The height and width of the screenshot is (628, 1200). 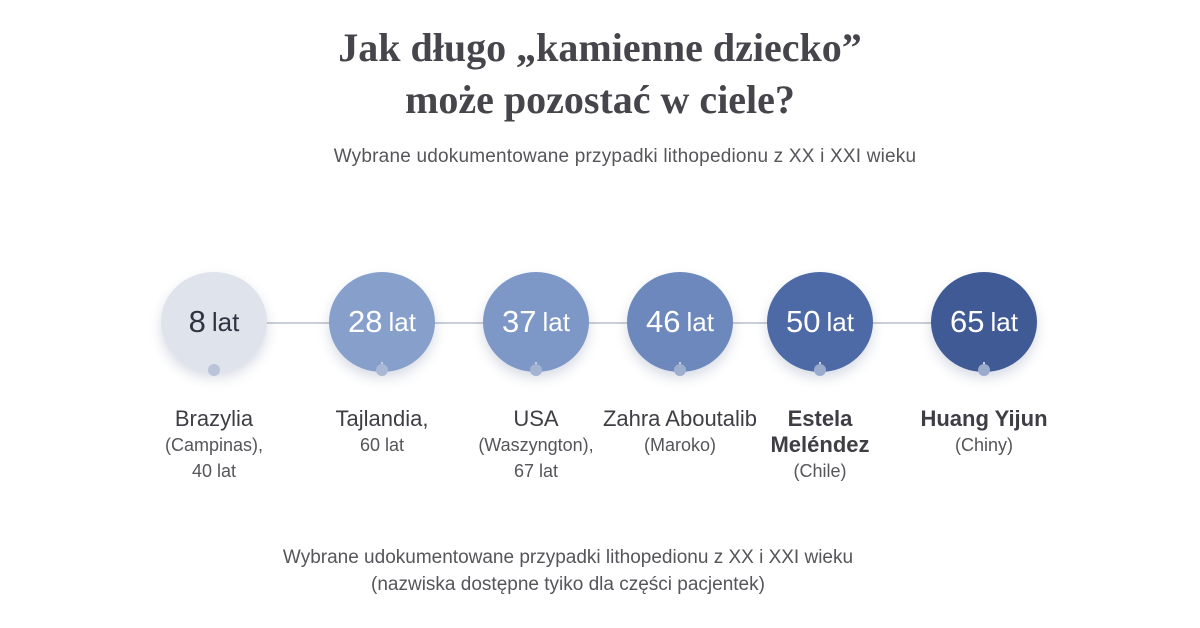 I want to click on duration-circle: 28 lat, so click(x=382, y=322).